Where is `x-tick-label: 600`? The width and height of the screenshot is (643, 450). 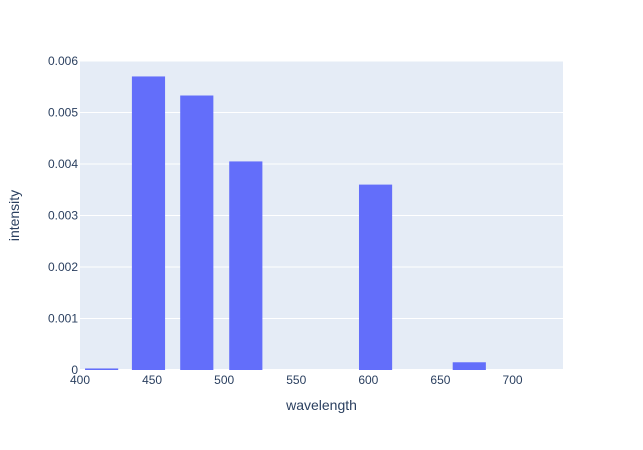 x-tick-label: 600 is located at coordinates (368, 380).